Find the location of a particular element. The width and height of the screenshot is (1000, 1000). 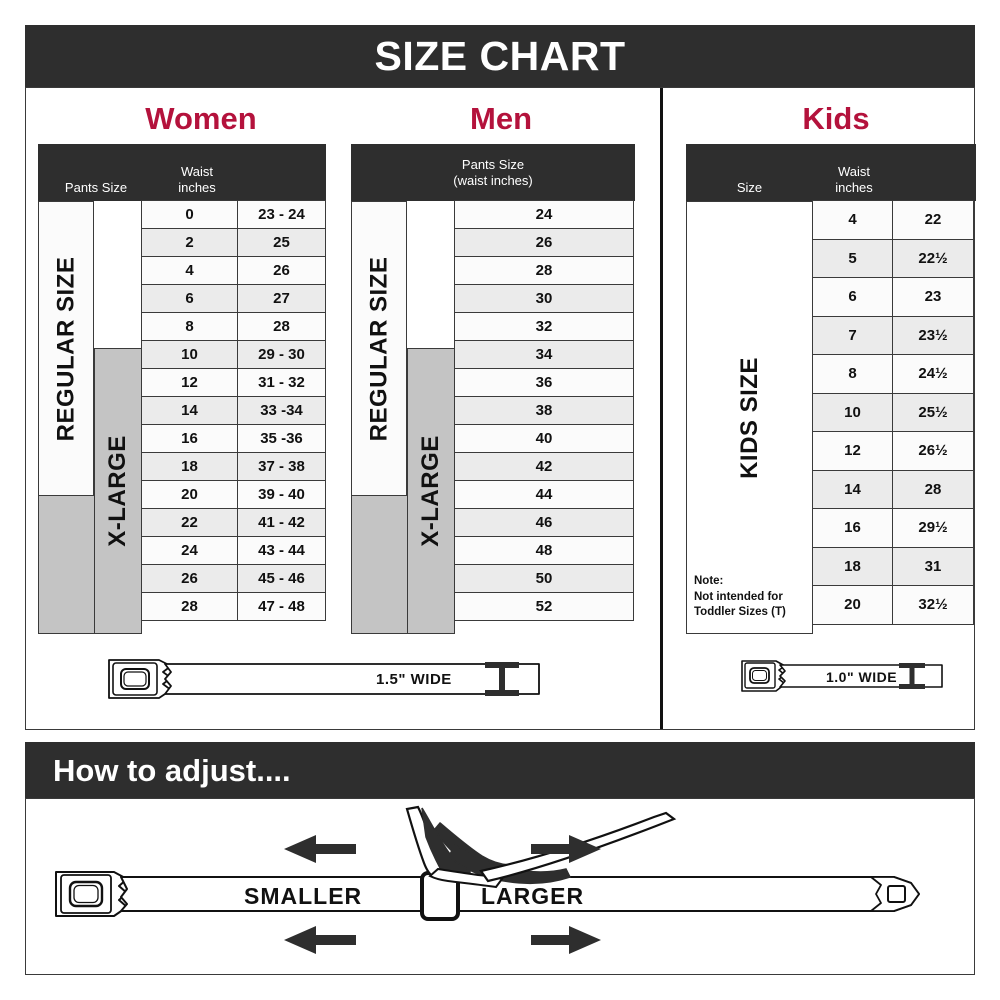

women-row: 10 29 - 30 is located at coordinates (233, 354).